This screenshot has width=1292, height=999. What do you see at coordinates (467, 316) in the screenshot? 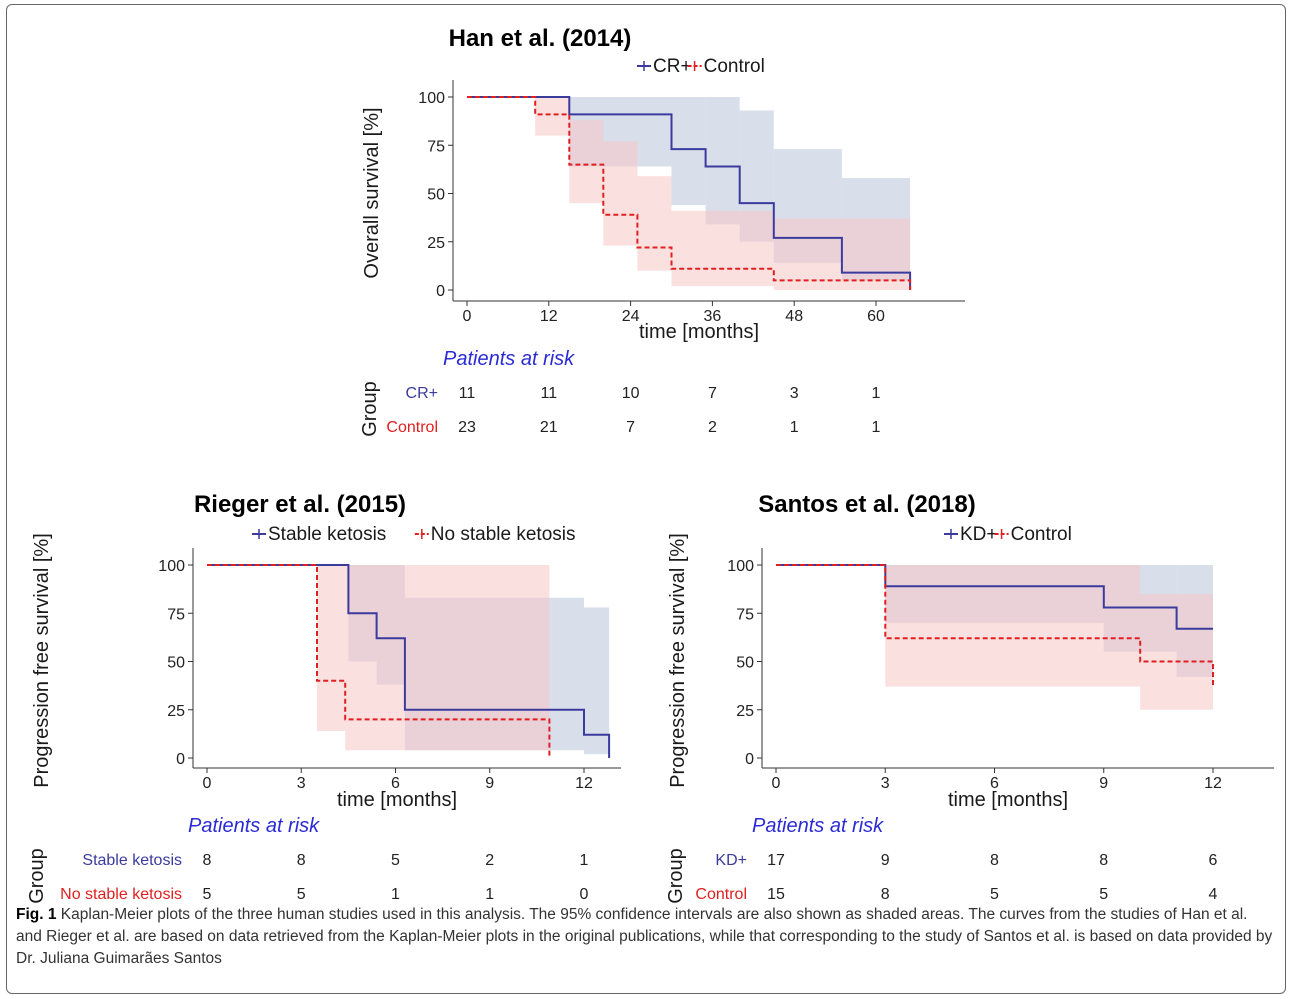
I see `x-tick-label: 0` at bounding box center [467, 316].